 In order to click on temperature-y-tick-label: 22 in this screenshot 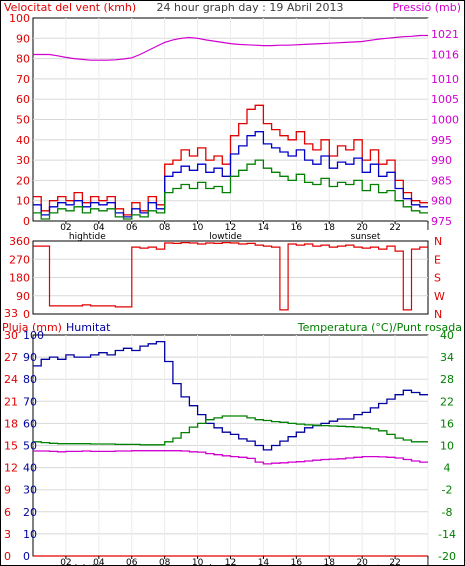, I will do `click(447, 401)`.